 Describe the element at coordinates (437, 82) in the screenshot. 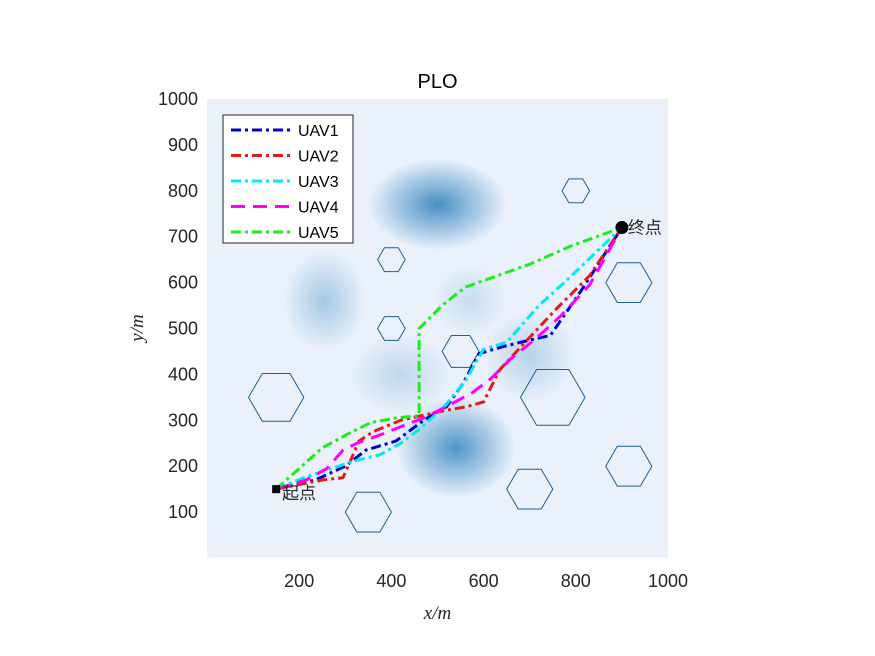

I see `chart-title: PLO` at that location.